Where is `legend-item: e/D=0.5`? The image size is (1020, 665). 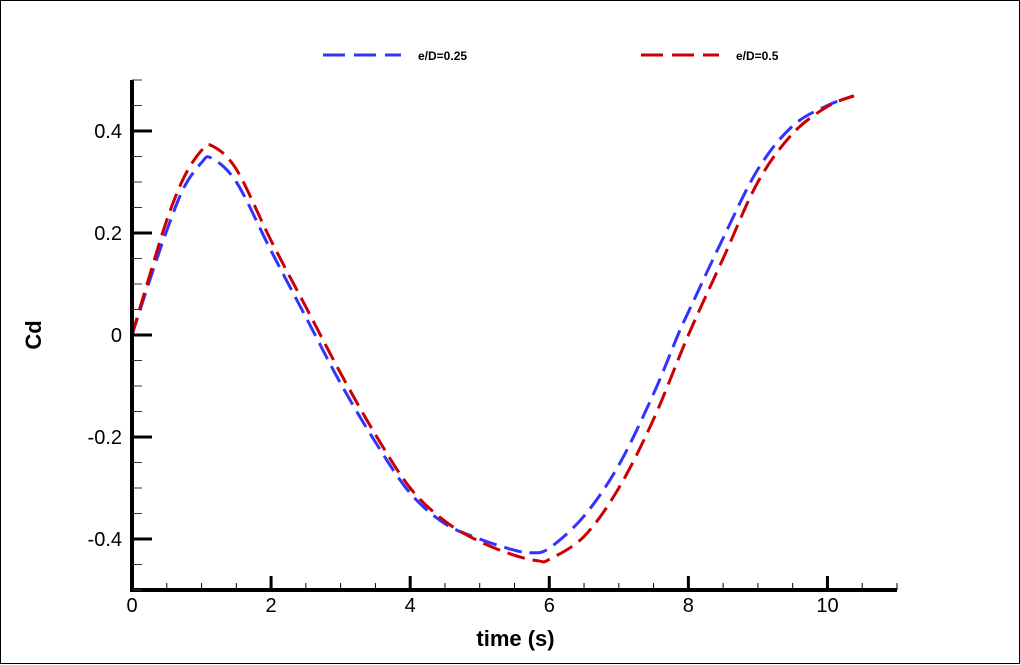
legend-item: e/D=0.5 is located at coordinates (710, 56).